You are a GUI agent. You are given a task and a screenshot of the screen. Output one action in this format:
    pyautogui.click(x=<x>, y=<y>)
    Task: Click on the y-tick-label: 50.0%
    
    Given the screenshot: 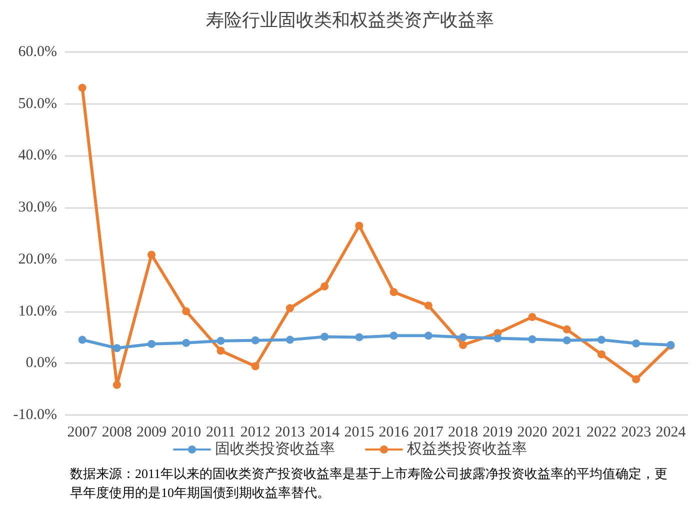 What is the action you would take?
    pyautogui.click(x=37, y=104)
    